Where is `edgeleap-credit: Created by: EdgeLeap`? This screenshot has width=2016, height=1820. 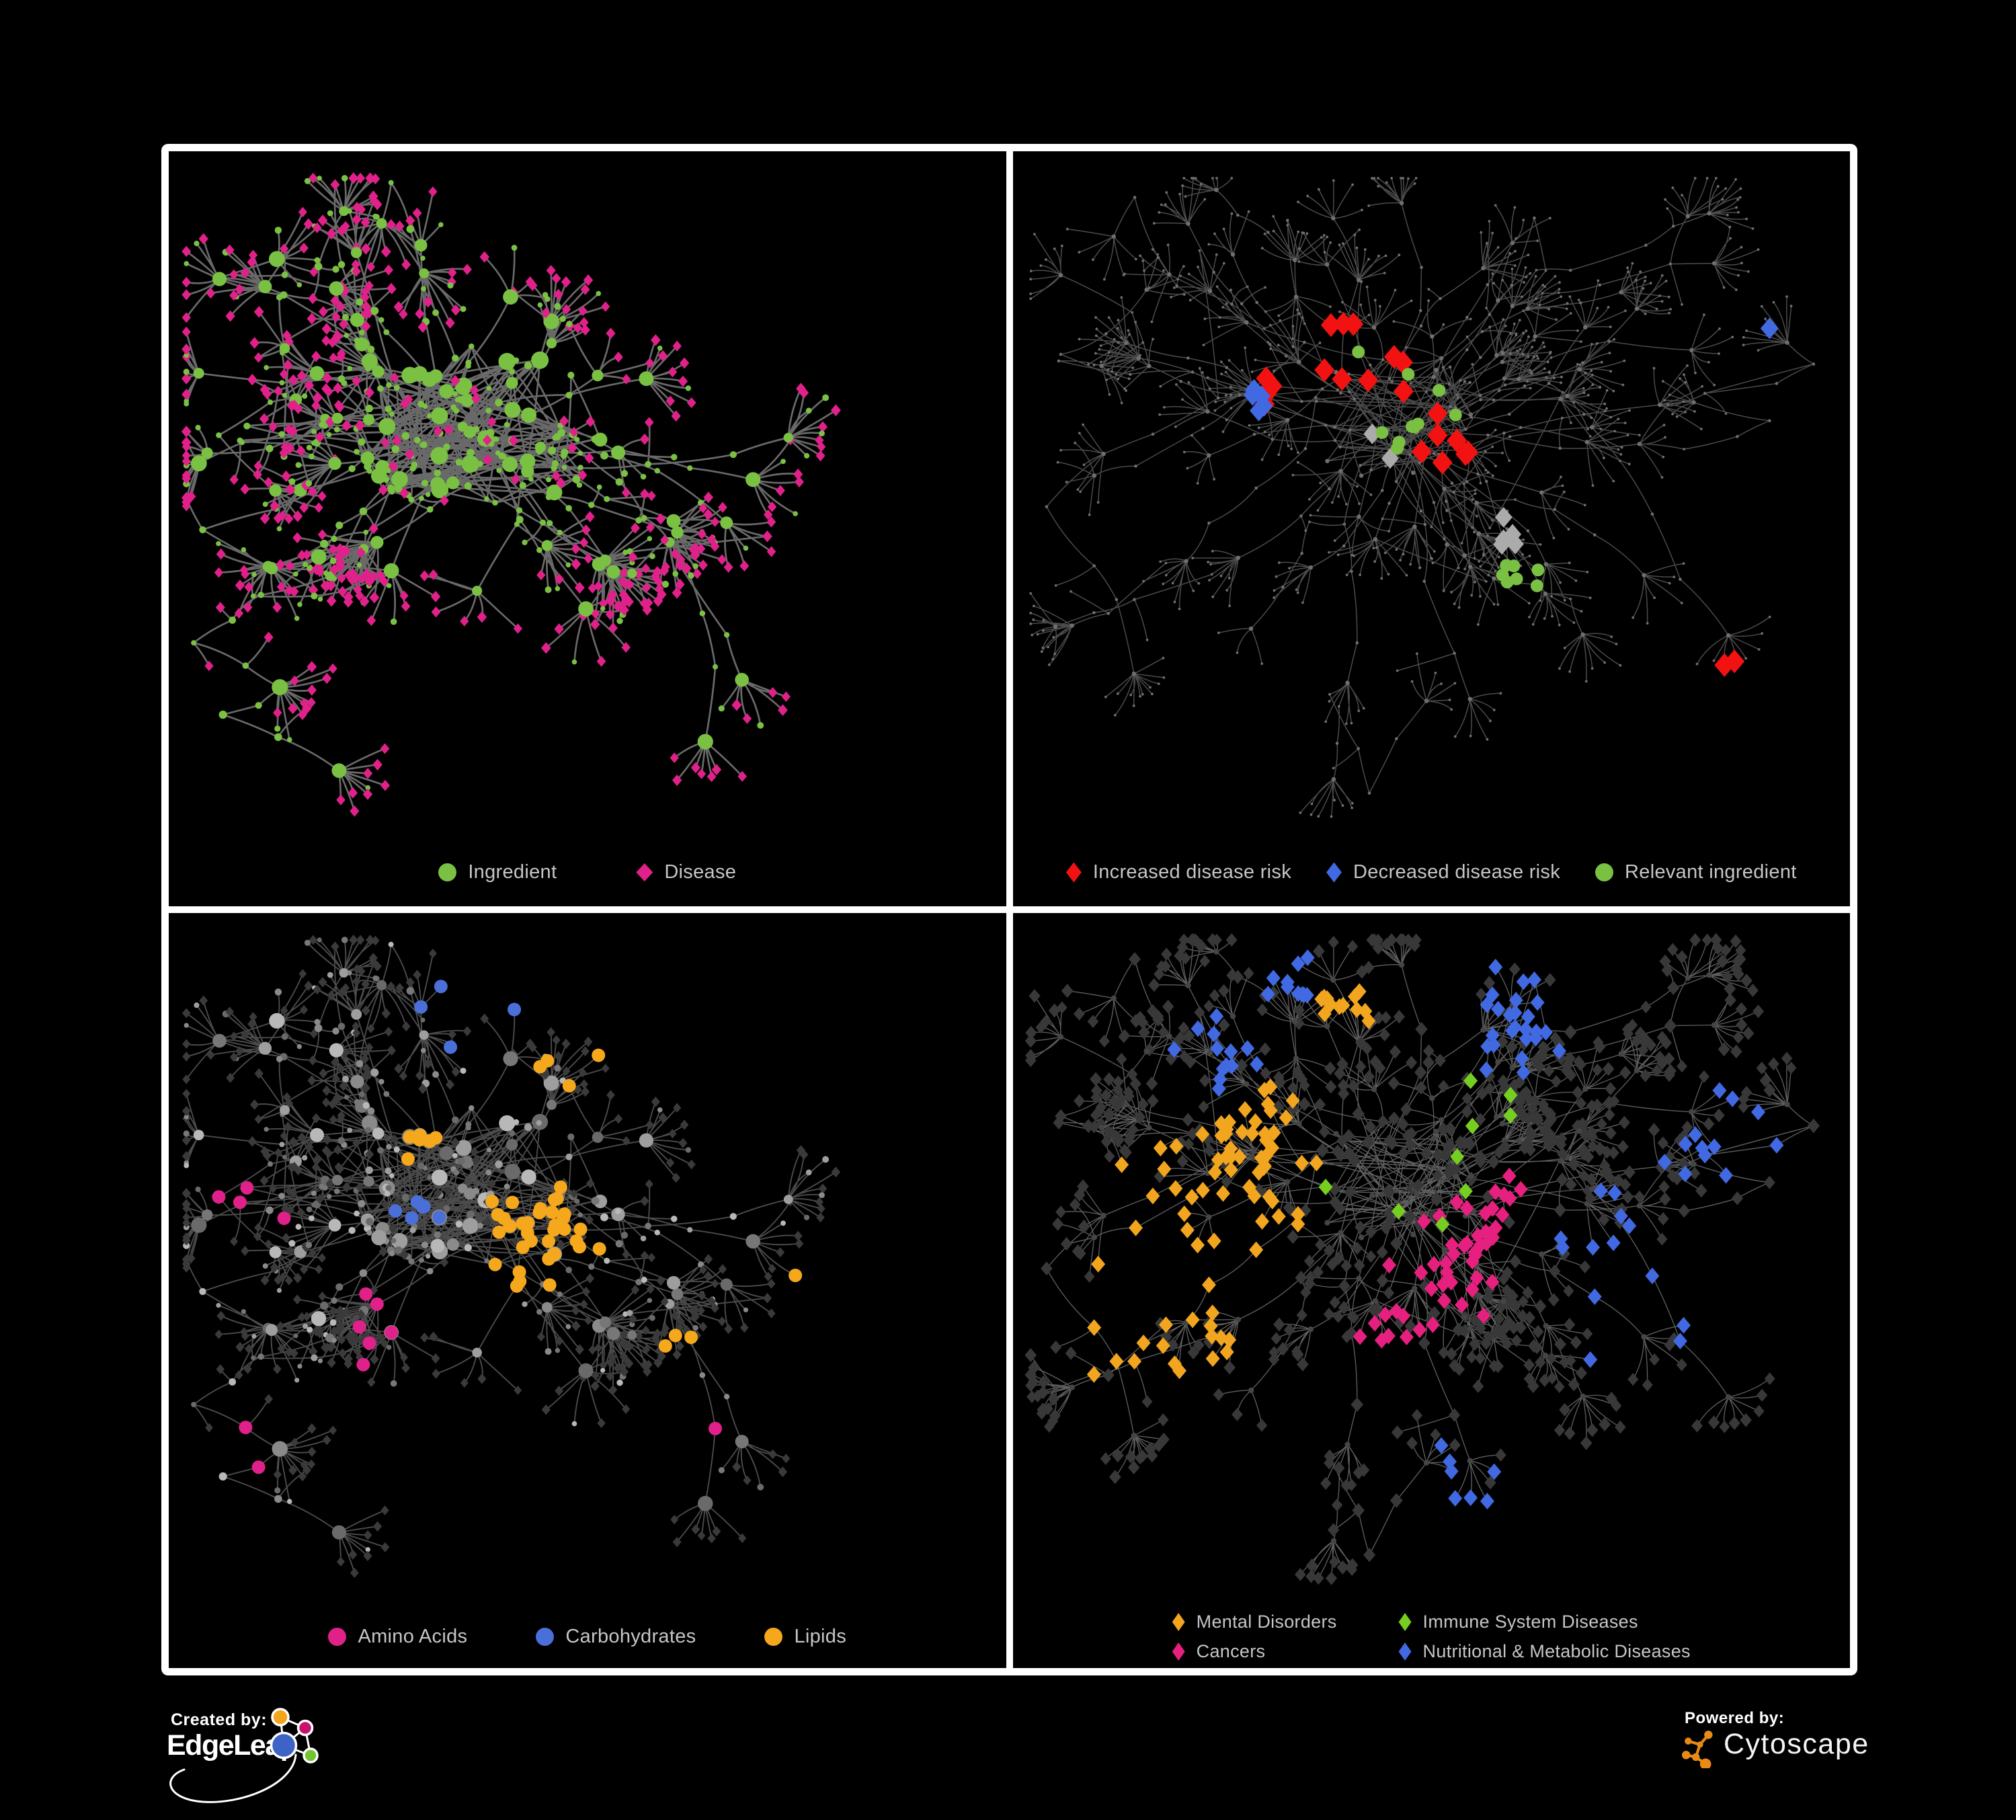
edgeleap-credit: Created by: EdgeLeap is located at coordinates (282, 1762).